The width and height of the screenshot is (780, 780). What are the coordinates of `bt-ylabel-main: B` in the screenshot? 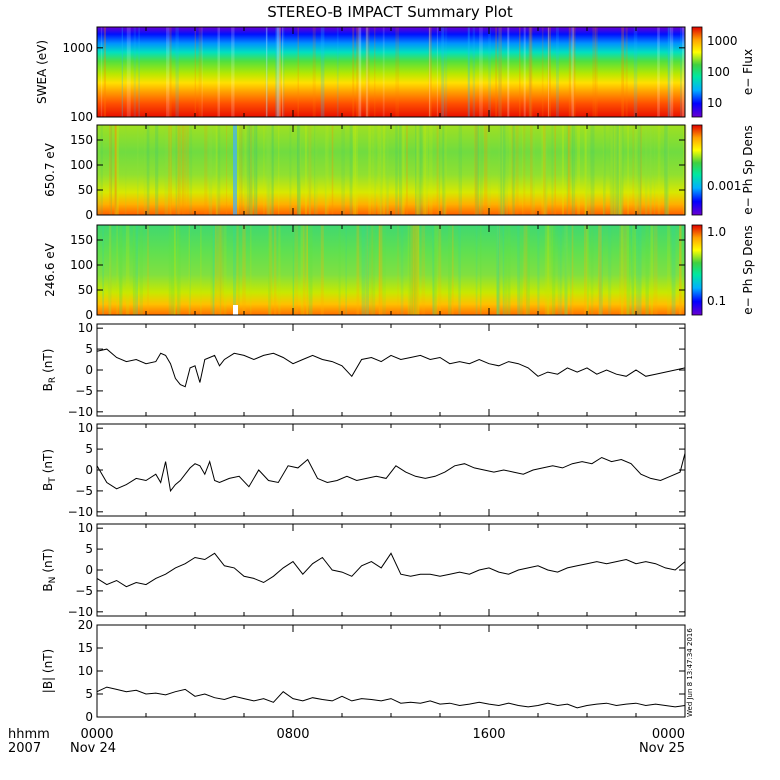 It's located at (48, 487).